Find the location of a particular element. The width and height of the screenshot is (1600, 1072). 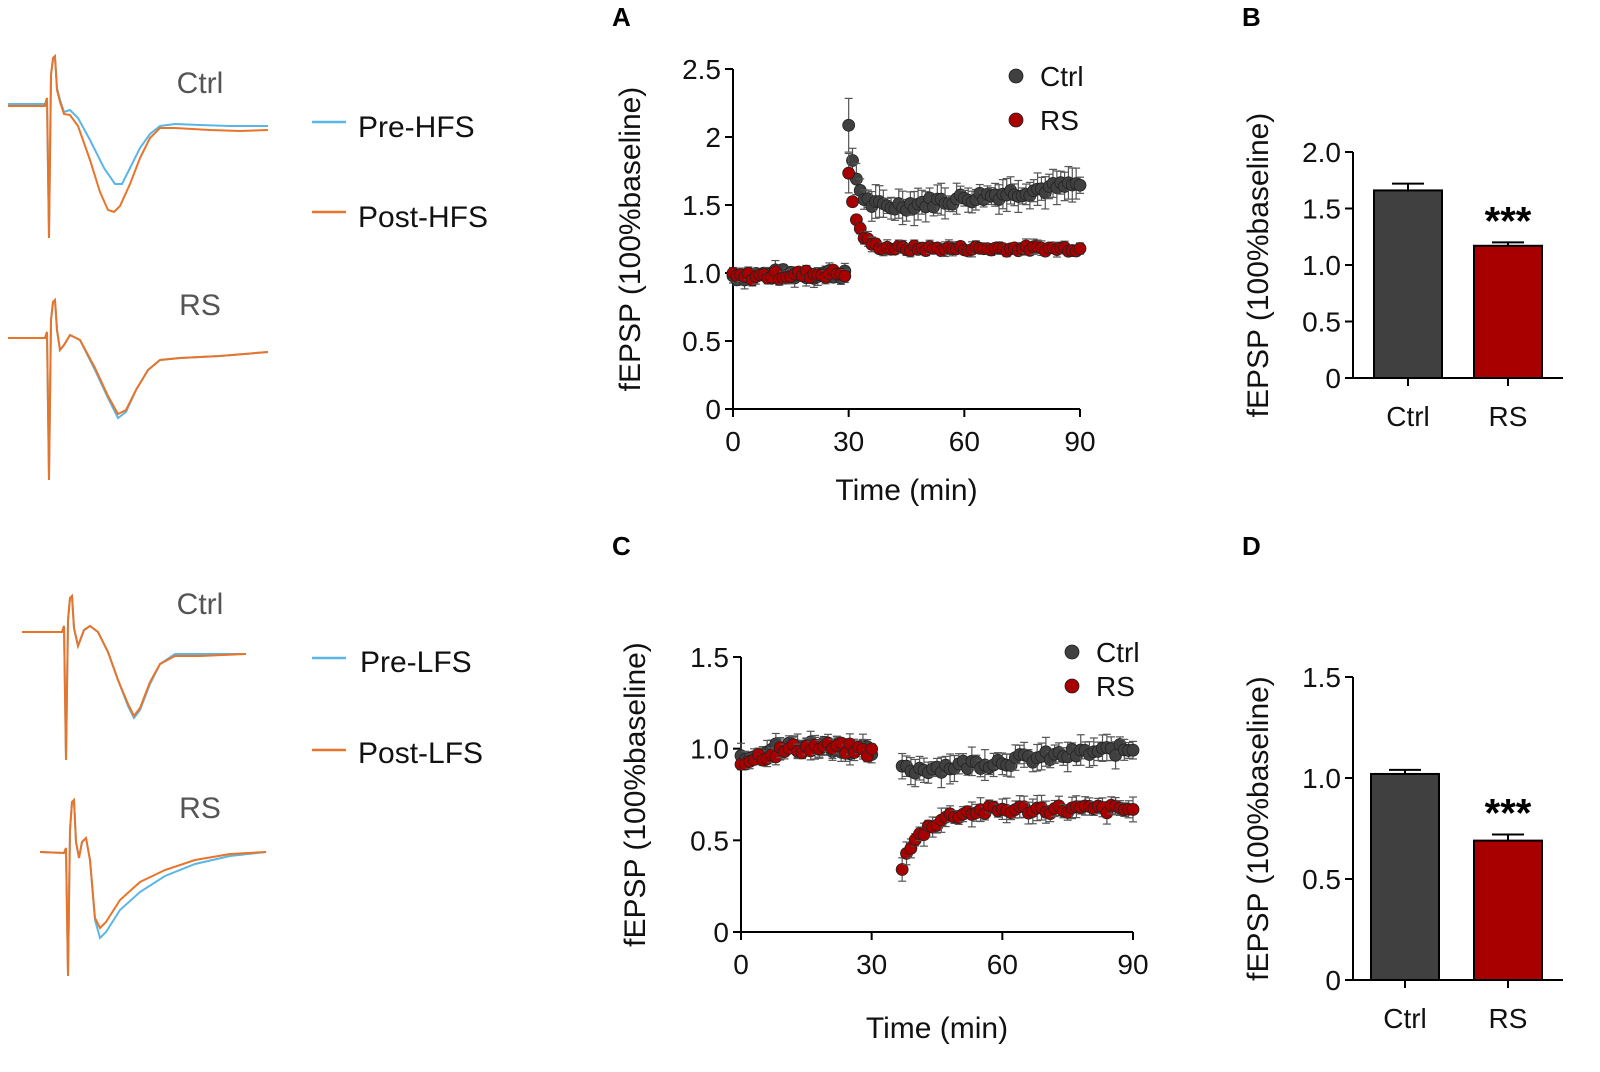

lfs-ctrl-post-trace is located at coordinates (134, 677).